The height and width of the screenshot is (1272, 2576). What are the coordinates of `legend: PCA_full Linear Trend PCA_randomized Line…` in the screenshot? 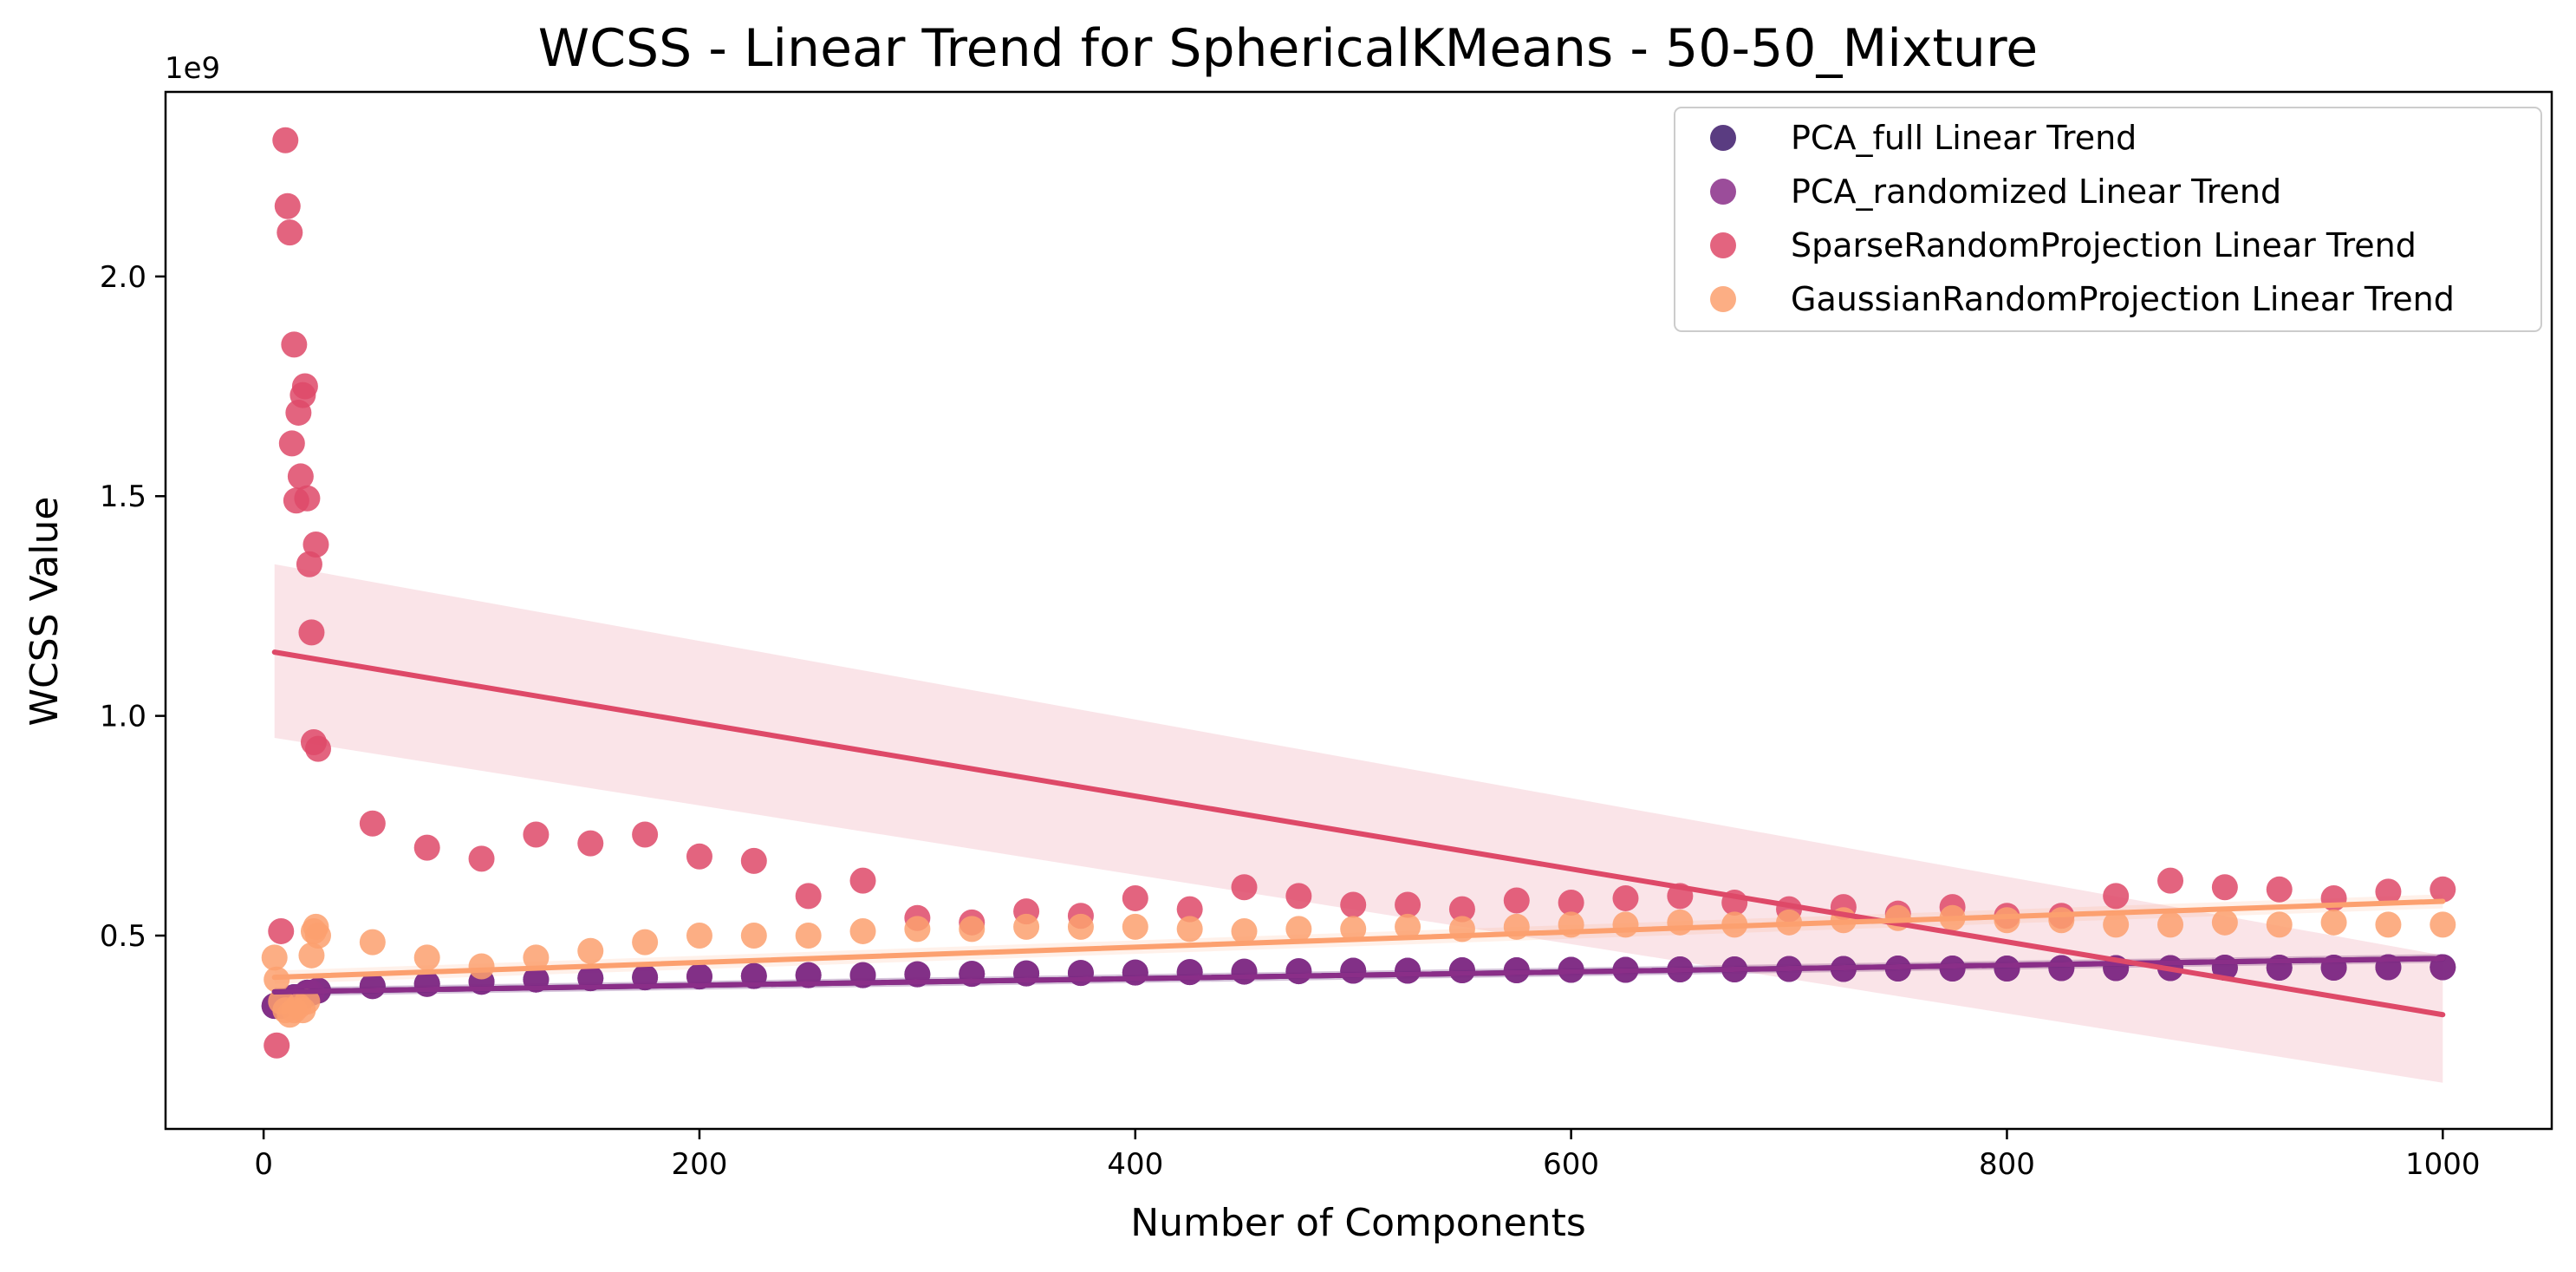 It's located at (2108, 219).